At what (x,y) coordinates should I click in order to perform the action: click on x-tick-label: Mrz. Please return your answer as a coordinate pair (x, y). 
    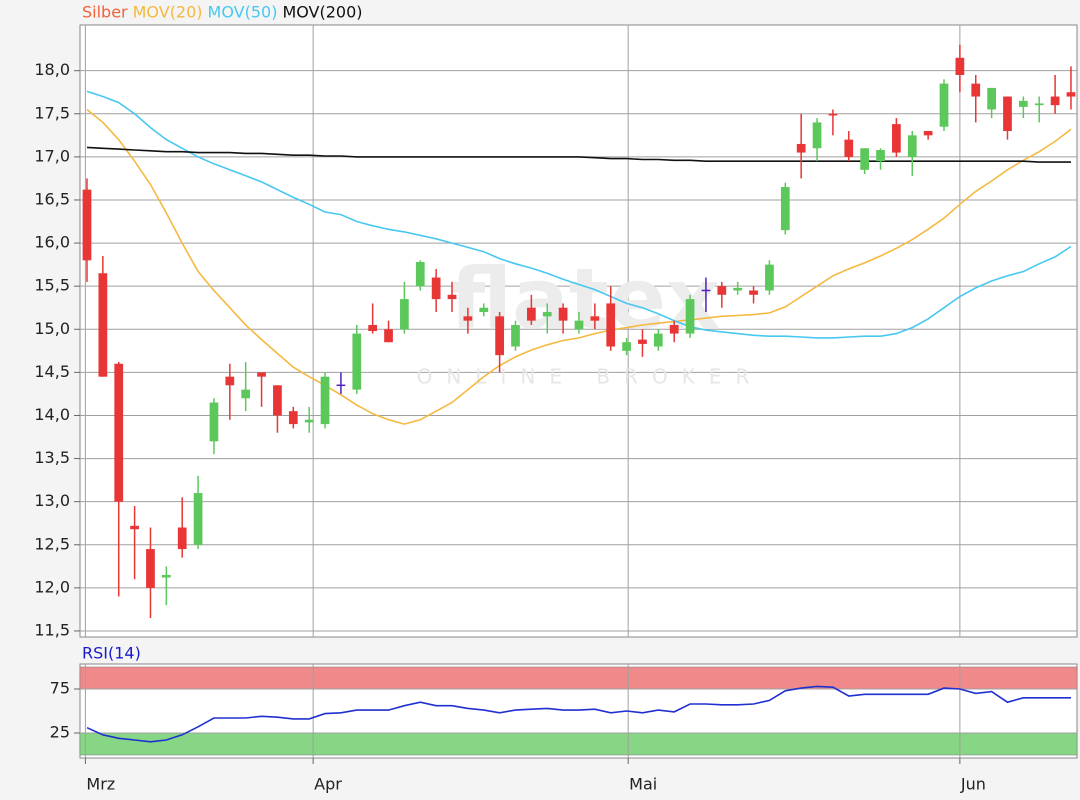
    Looking at the image, I should click on (100, 784).